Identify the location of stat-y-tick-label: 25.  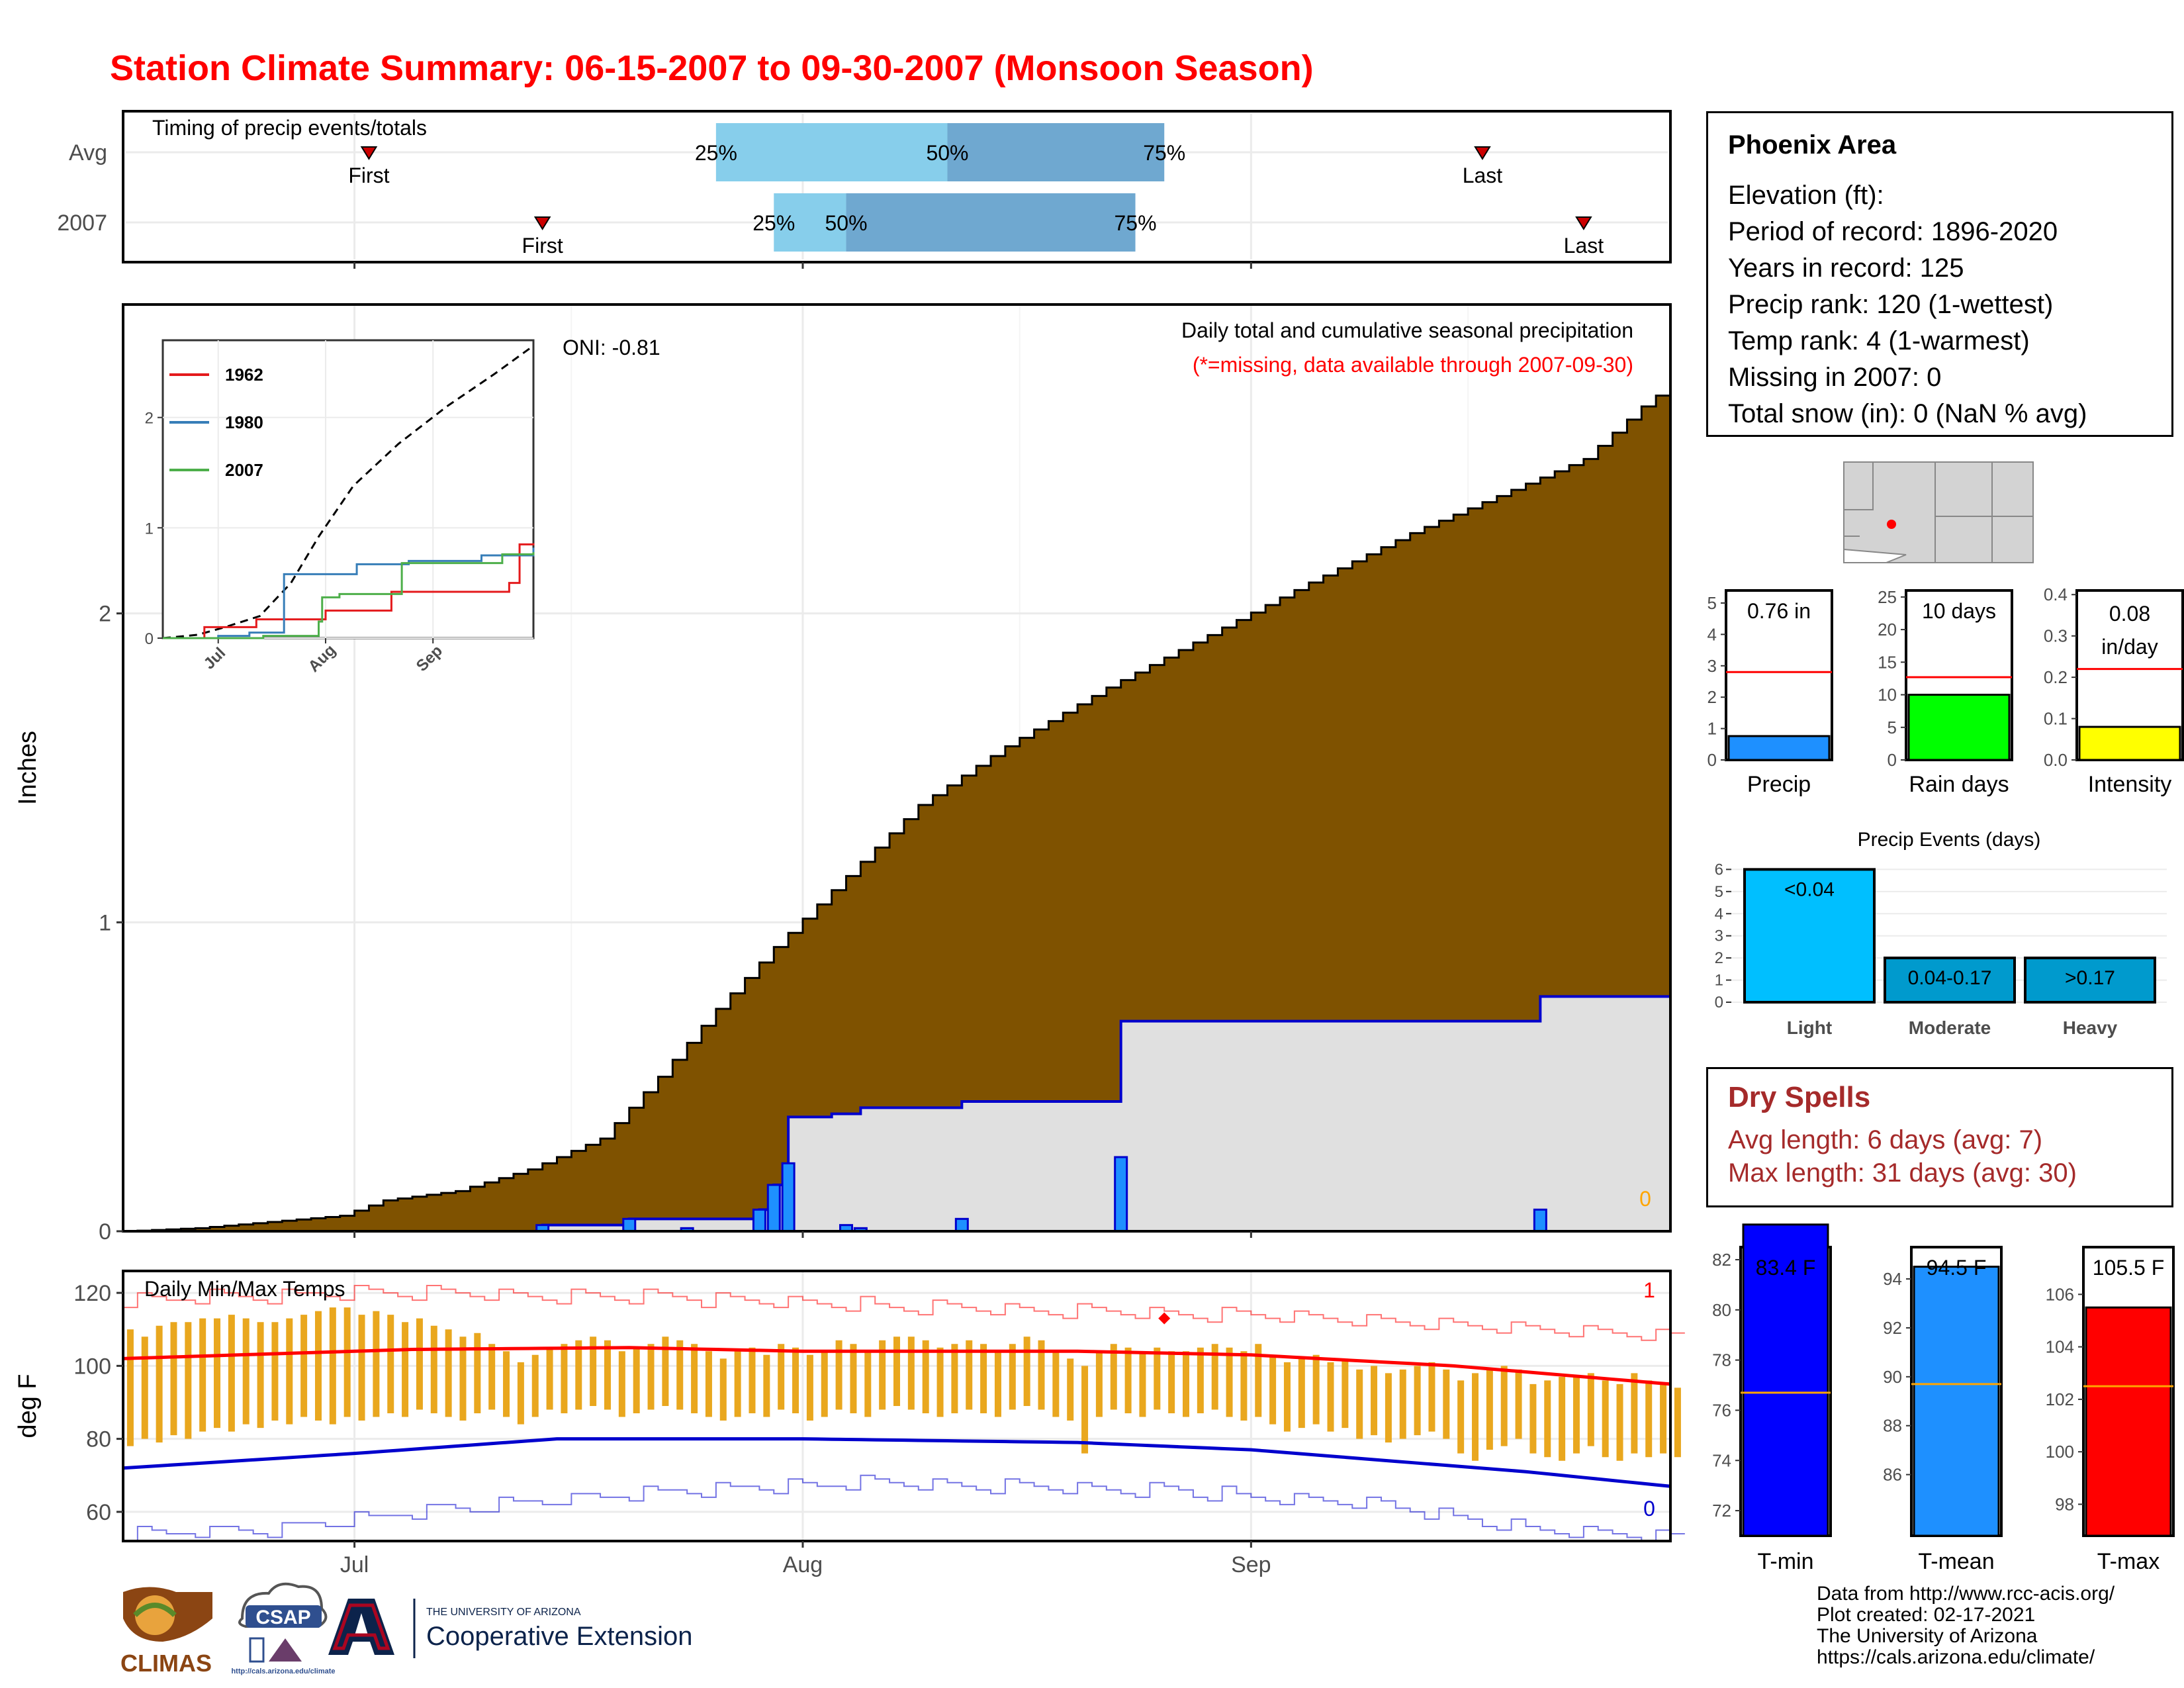
(1888, 597).